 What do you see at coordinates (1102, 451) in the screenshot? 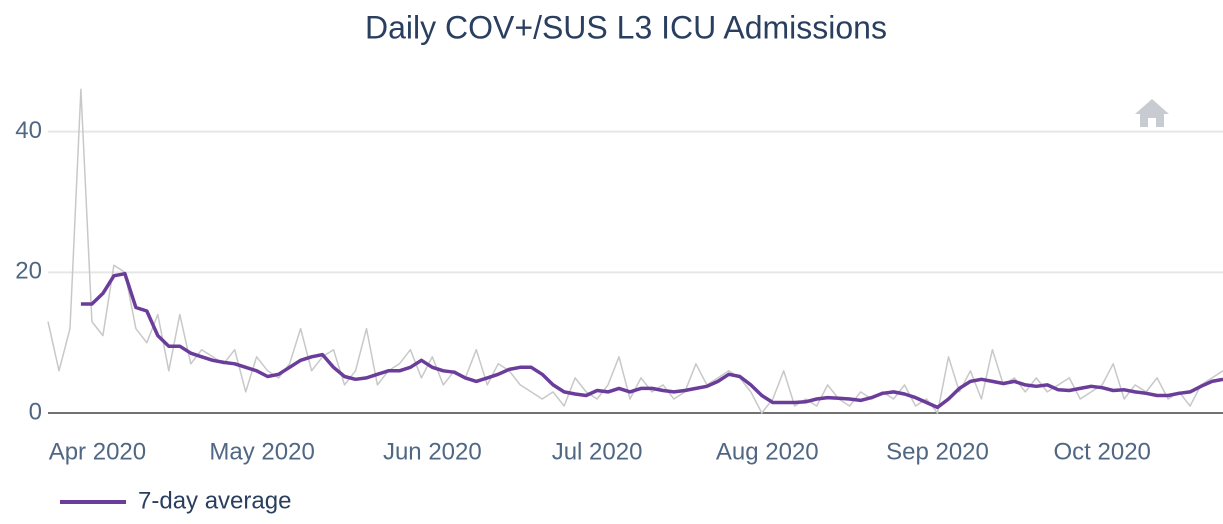
I see `x-tick-label: Oct 2020` at bounding box center [1102, 451].